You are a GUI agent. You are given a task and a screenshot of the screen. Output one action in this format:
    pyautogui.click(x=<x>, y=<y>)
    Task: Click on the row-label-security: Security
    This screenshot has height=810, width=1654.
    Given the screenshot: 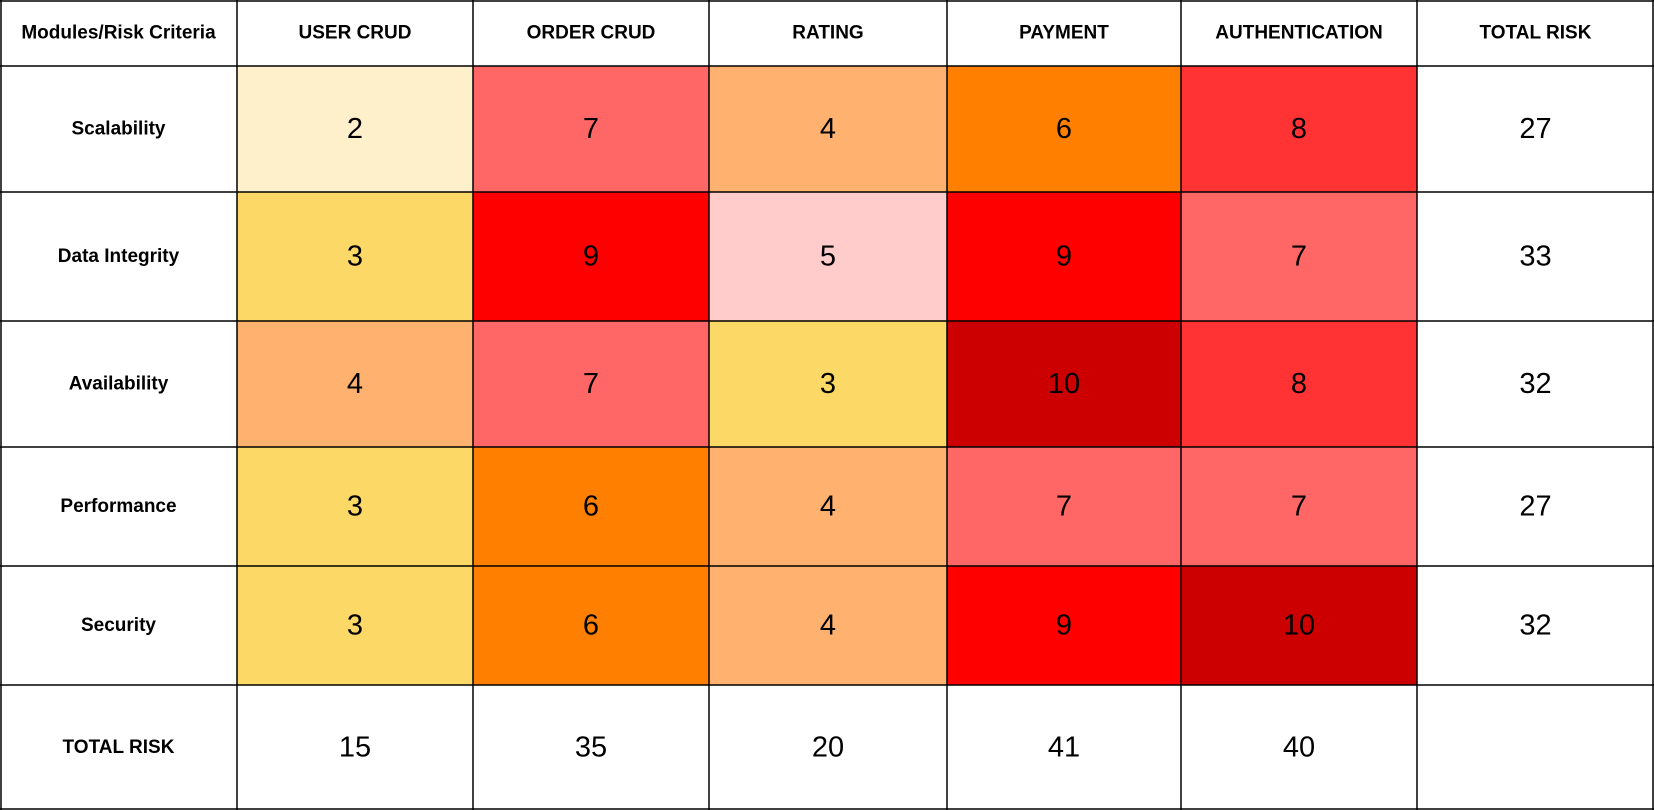 What is the action you would take?
    pyautogui.click(x=118, y=625)
    